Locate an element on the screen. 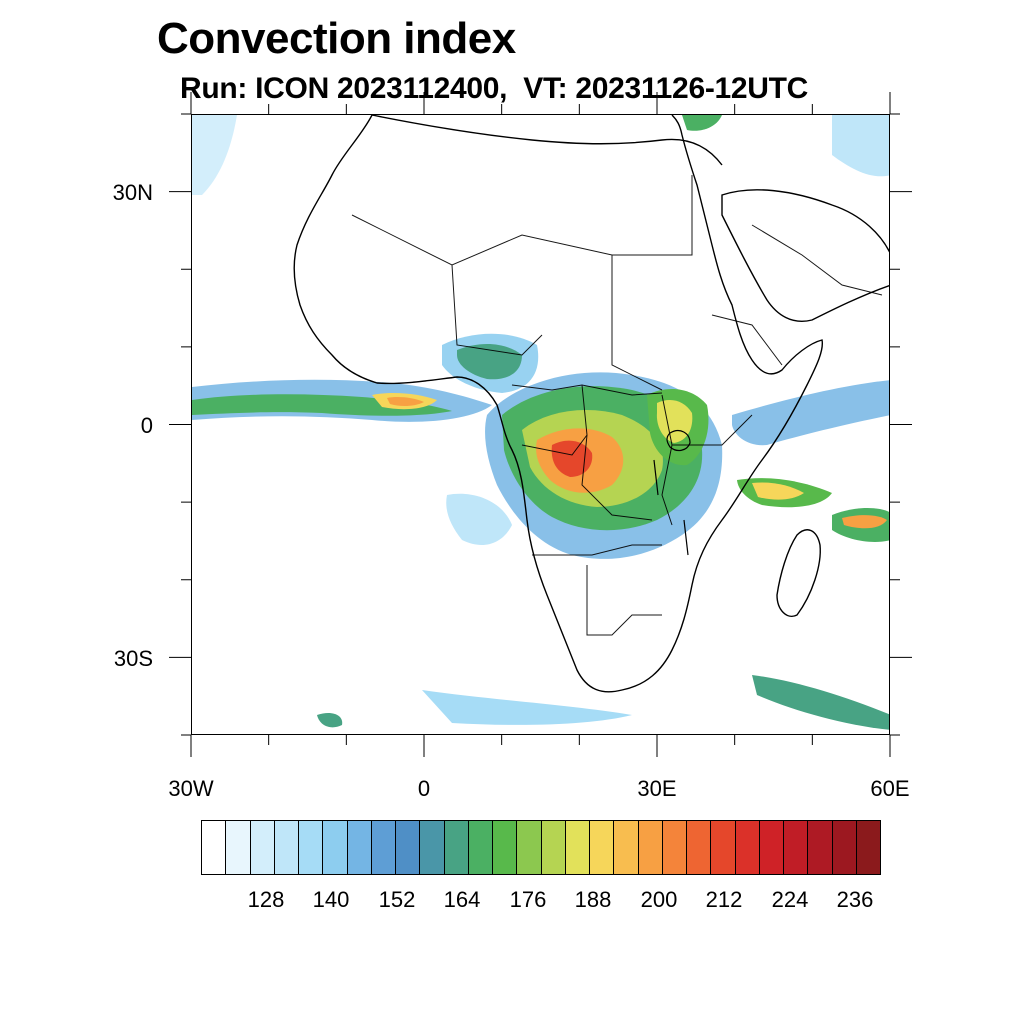 The width and height of the screenshot is (1024, 1024). lake-victoria is located at coordinates (678, 441).